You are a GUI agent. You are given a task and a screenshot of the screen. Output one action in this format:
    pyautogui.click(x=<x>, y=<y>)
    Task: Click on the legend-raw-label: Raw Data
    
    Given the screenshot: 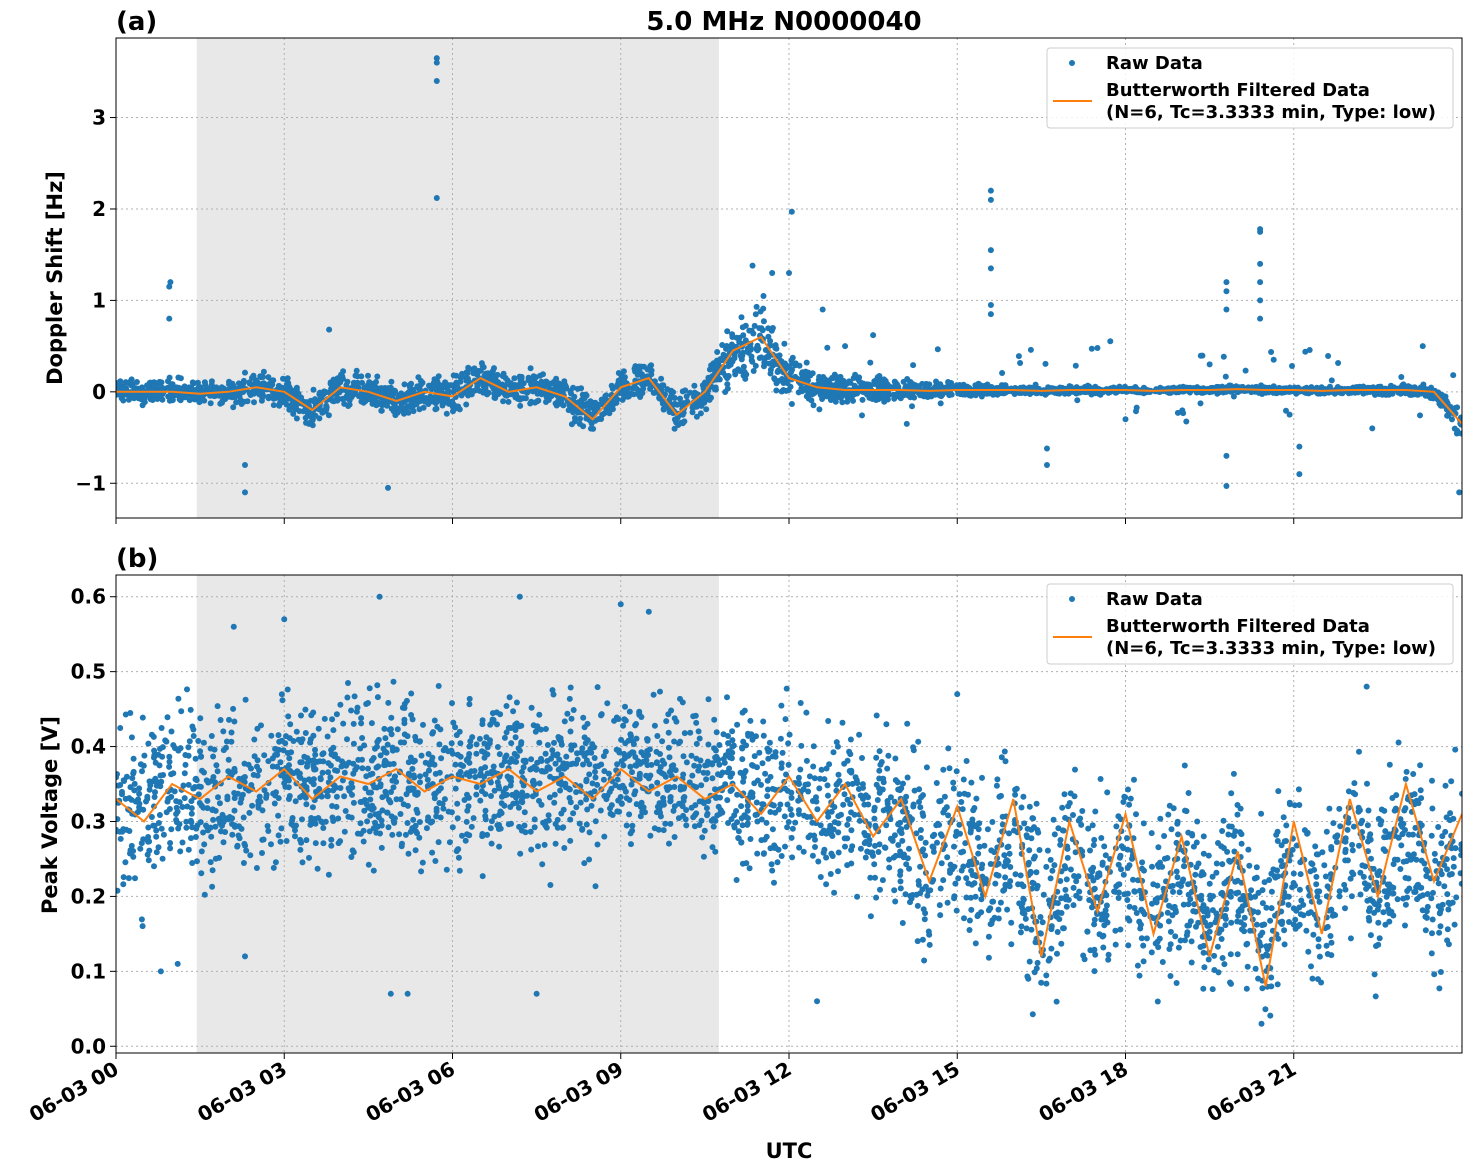 What is the action you would take?
    pyautogui.click(x=1154, y=63)
    